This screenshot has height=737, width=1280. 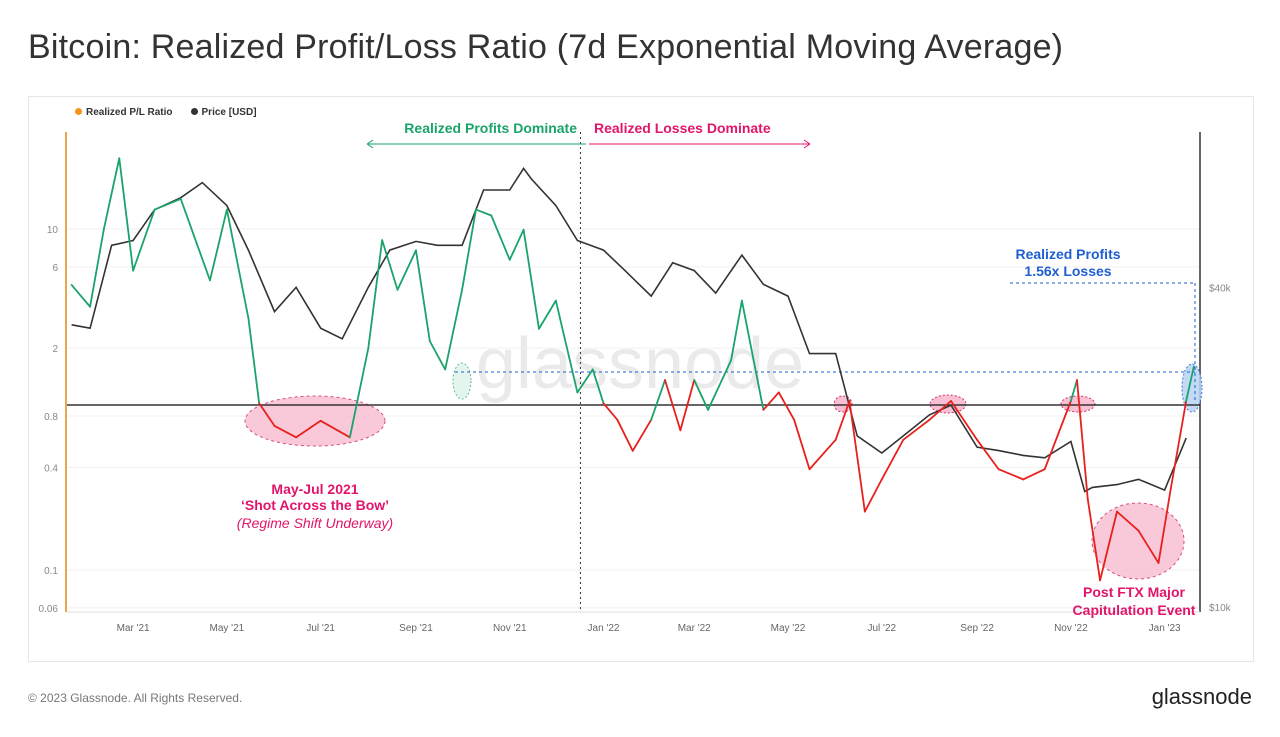 I want to click on y-left-tick-label: 2, so click(x=55, y=349).